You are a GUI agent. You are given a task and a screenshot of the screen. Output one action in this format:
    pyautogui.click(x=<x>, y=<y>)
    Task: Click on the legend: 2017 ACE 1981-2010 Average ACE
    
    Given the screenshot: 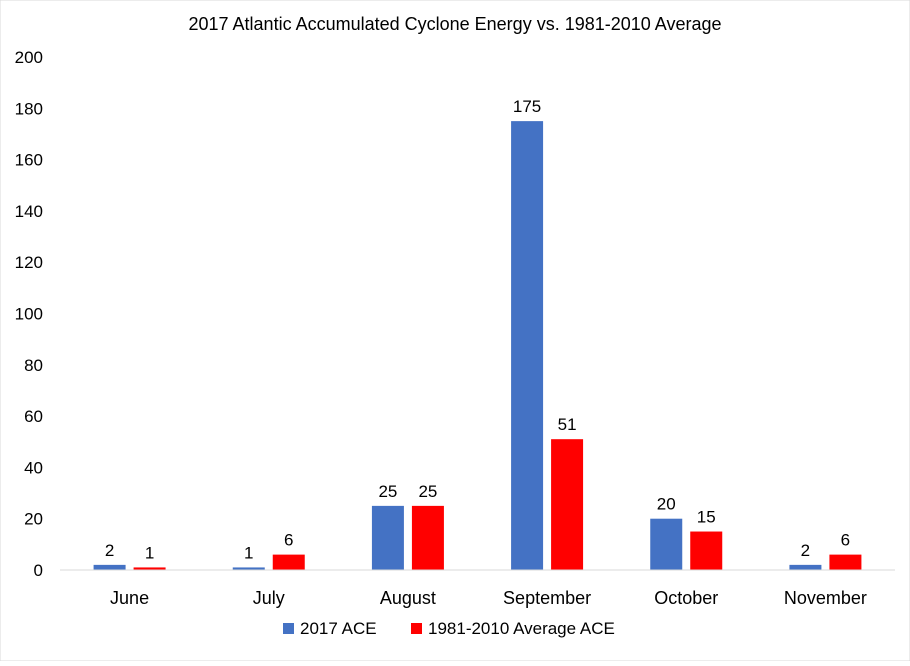 What is the action you would take?
    pyautogui.click(x=449, y=628)
    